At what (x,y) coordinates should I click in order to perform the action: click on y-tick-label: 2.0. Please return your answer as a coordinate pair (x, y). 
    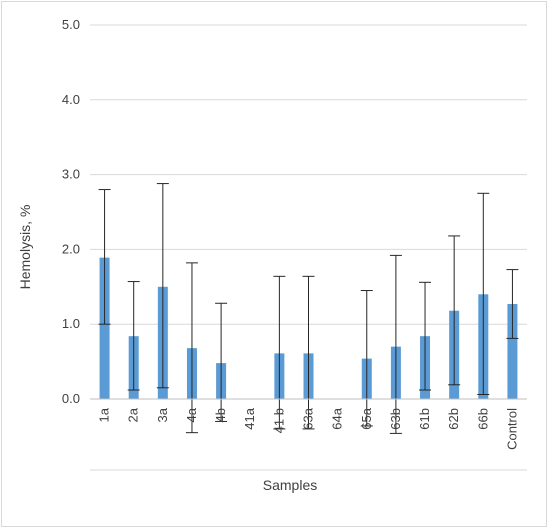
    Looking at the image, I should click on (71, 248).